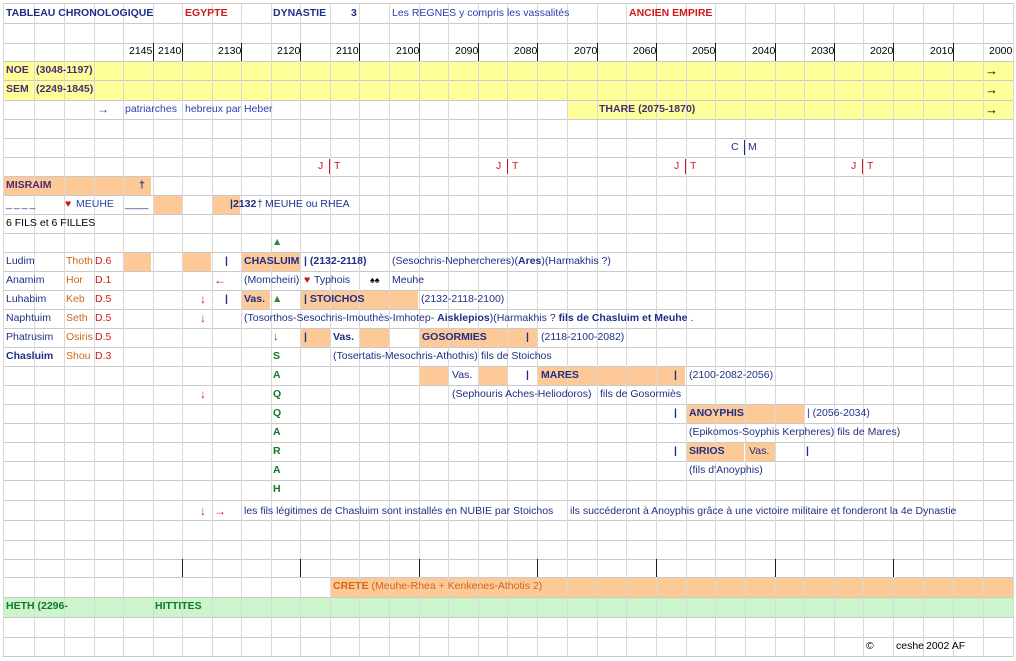 The width and height of the screenshot is (1016, 661). I want to click on anoyphis-label: ANOYPHIS, so click(716, 413).